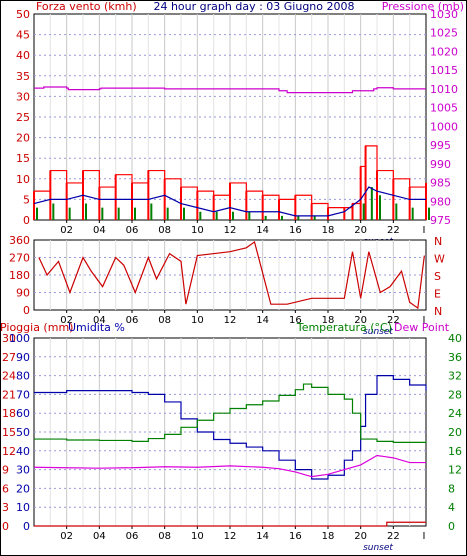  I want to click on pressure-ytick-label: 990, so click(440, 164).